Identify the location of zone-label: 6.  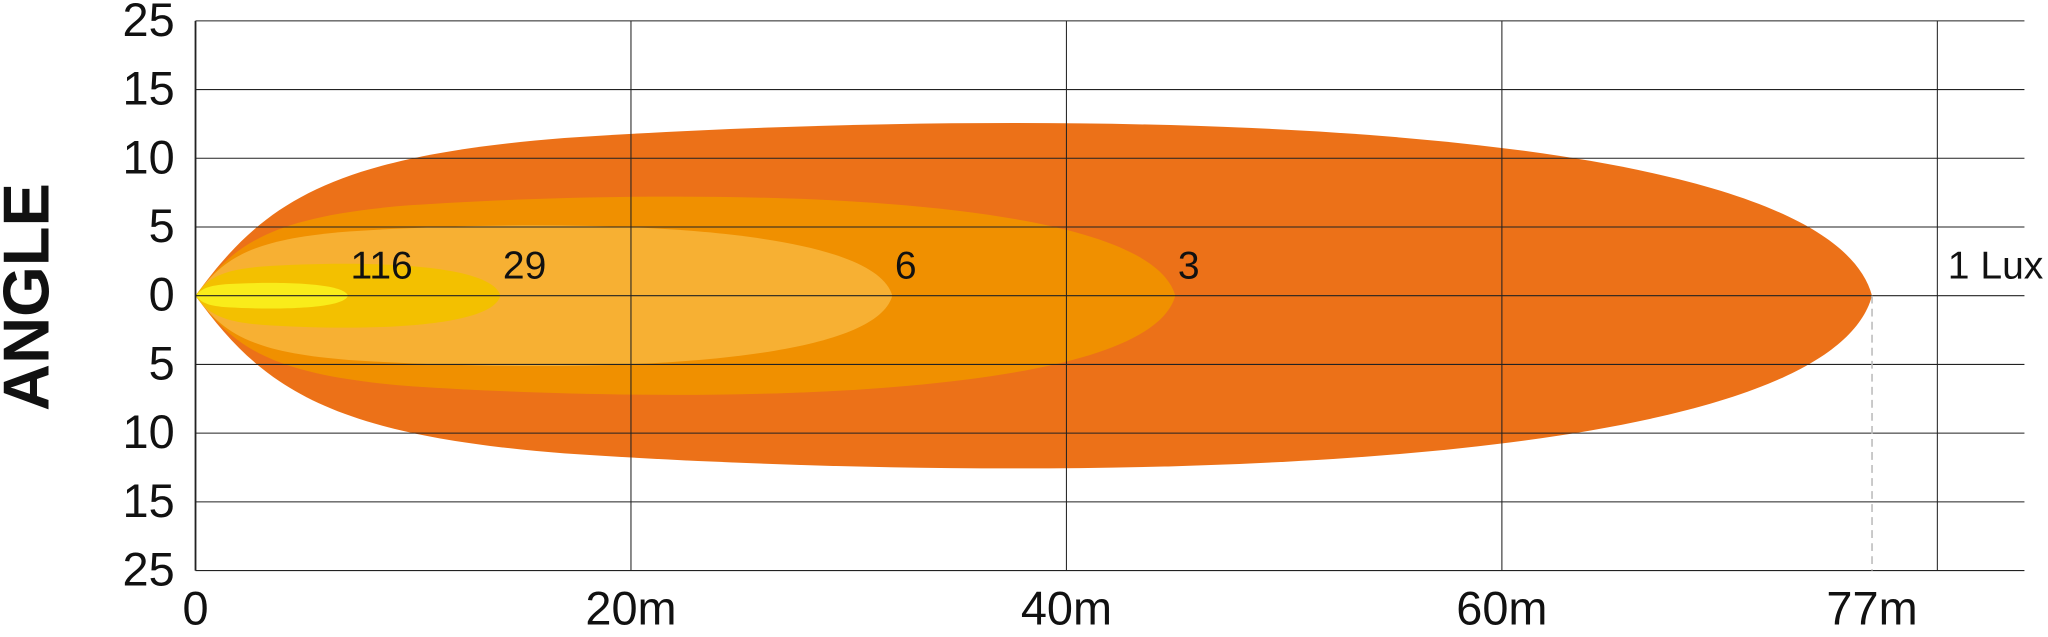
(906, 266).